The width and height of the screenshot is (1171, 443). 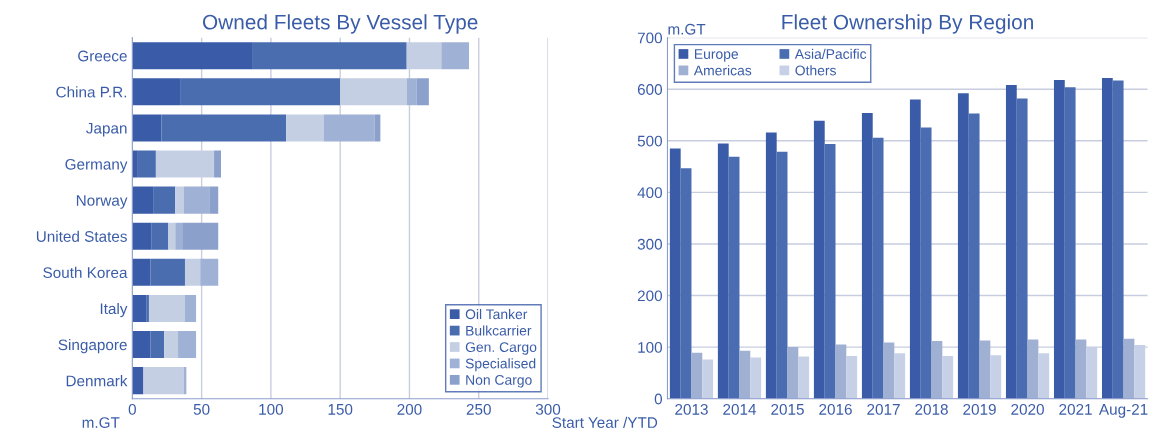 I want to click on y-tick-label: 600, so click(x=650, y=89).